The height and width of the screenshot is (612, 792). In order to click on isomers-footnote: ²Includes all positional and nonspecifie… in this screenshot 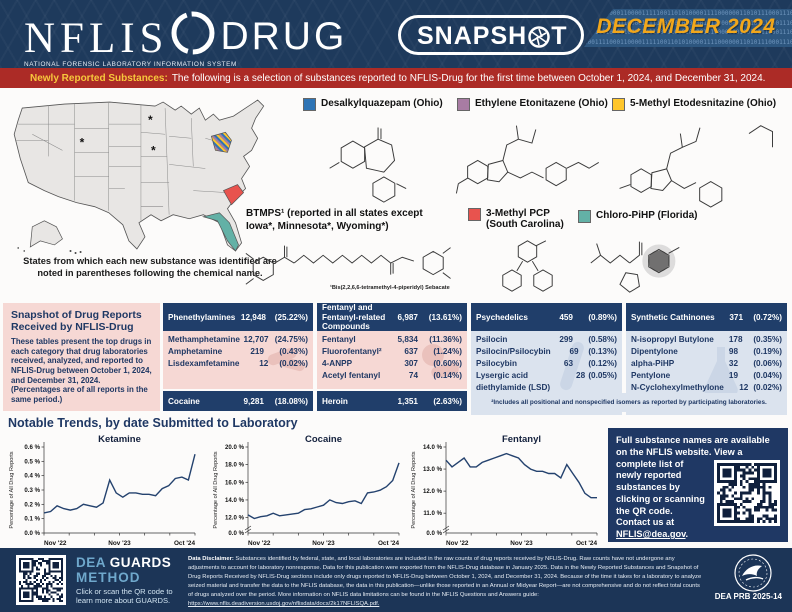, I will do `click(629, 402)`.